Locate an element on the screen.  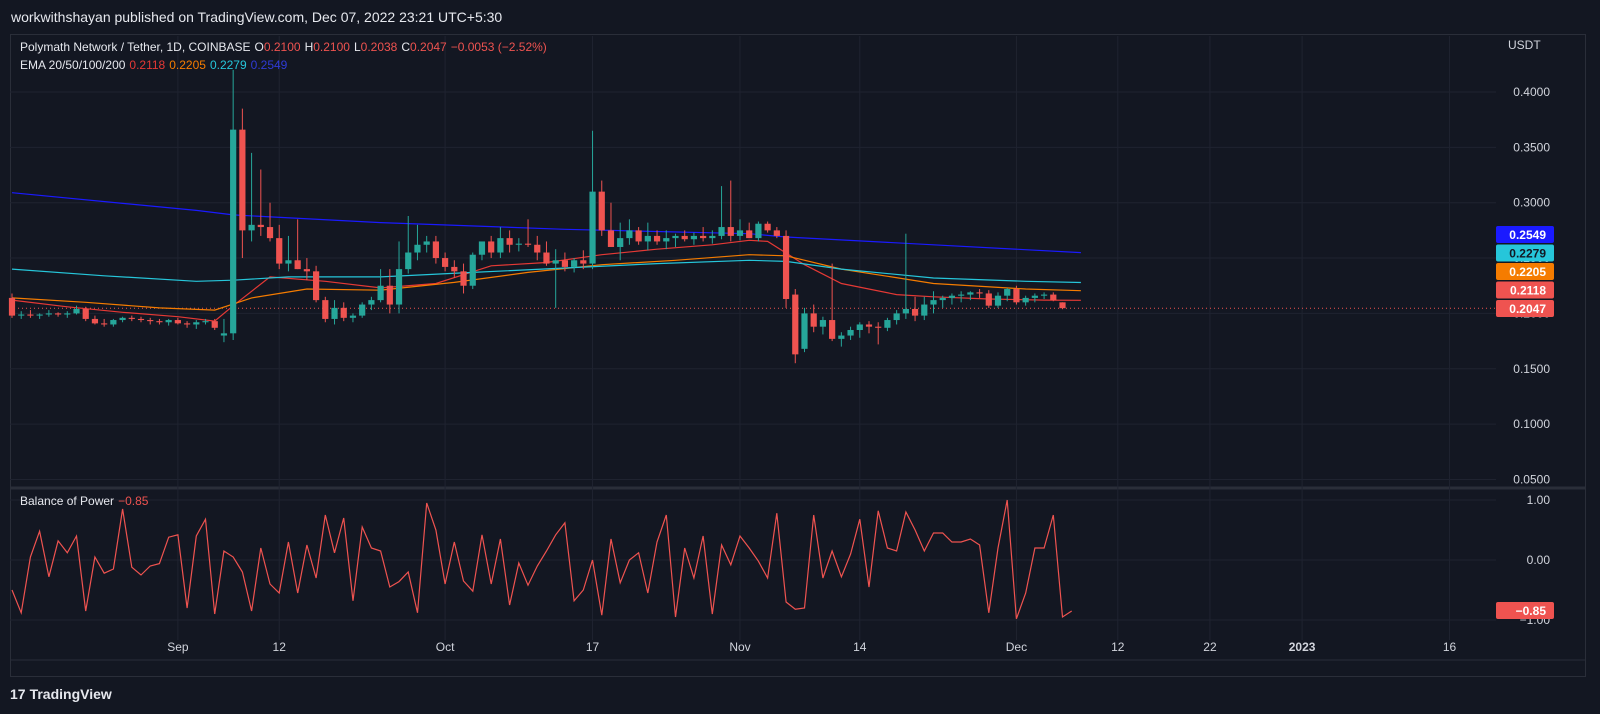
price-badges: 0.2549 0.2279 0.2205 0.2118 0.2047 −0.85 is located at coordinates (1525, 422).